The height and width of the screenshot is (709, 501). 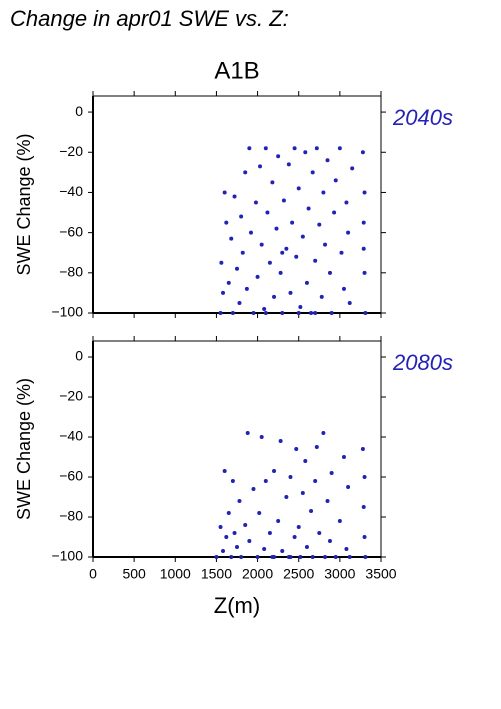 I want to click on period-label: 2080s, so click(x=422, y=362).